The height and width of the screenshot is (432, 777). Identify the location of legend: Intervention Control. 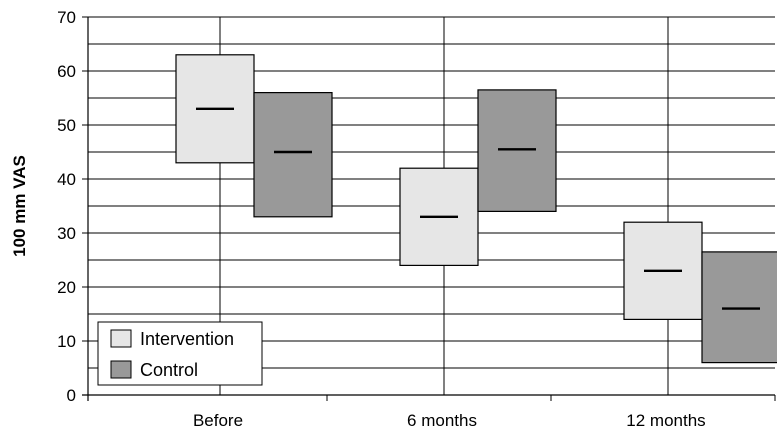
(180, 353).